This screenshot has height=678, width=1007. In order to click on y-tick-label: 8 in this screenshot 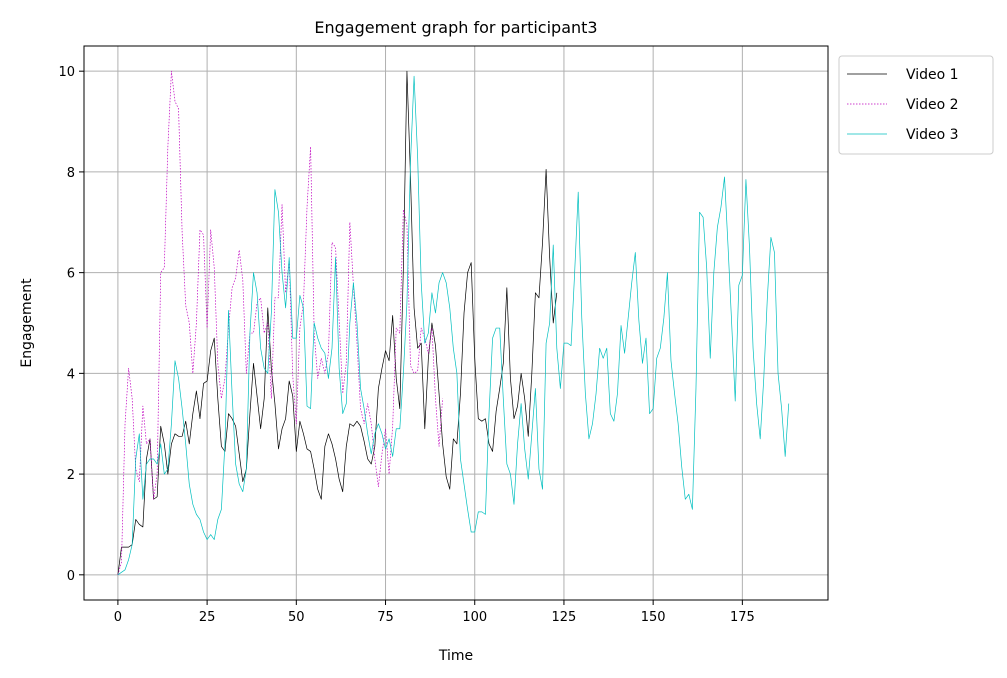, I will do `click(71, 173)`.